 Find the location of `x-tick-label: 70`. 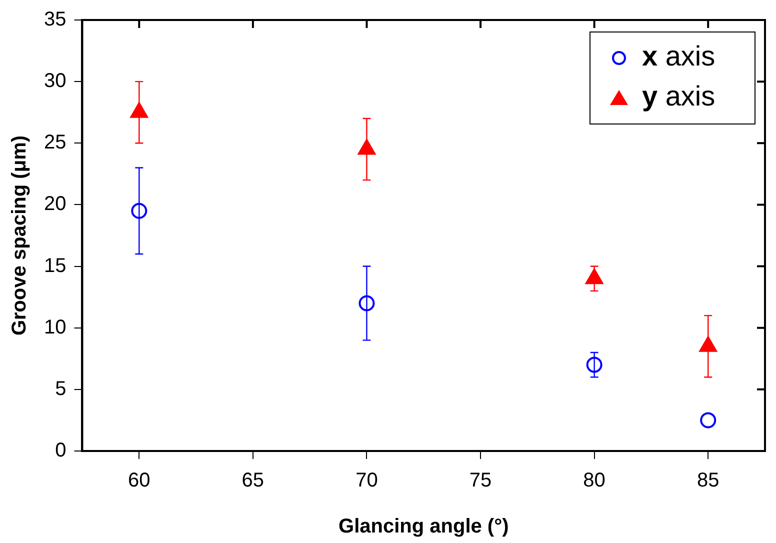

x-tick-label: 70 is located at coordinates (367, 481).